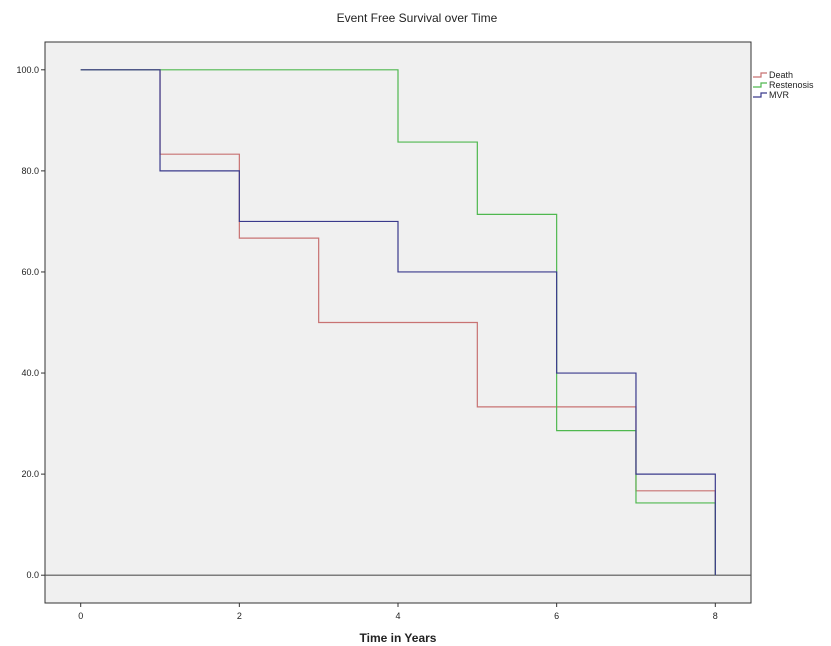  I want to click on x-axis-label: Time in Years, so click(398, 638).